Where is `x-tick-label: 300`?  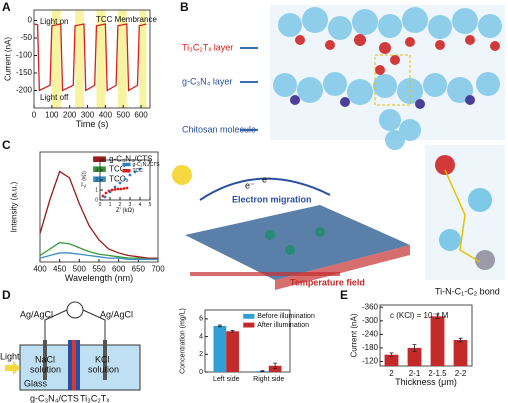 x-tick-label: 300 is located at coordinates (88, 114).